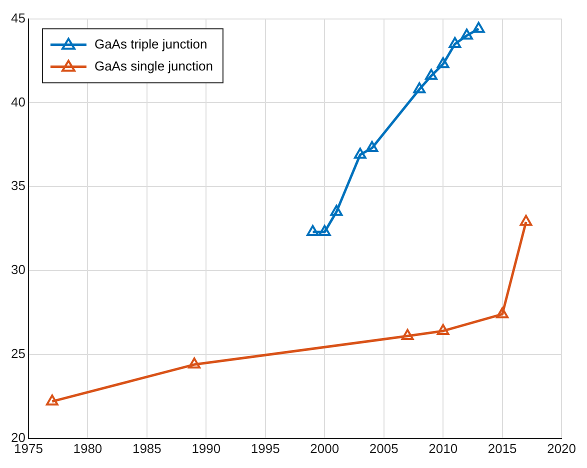 The image size is (587, 468). I want to click on y-tick-label: 40, so click(18, 102).